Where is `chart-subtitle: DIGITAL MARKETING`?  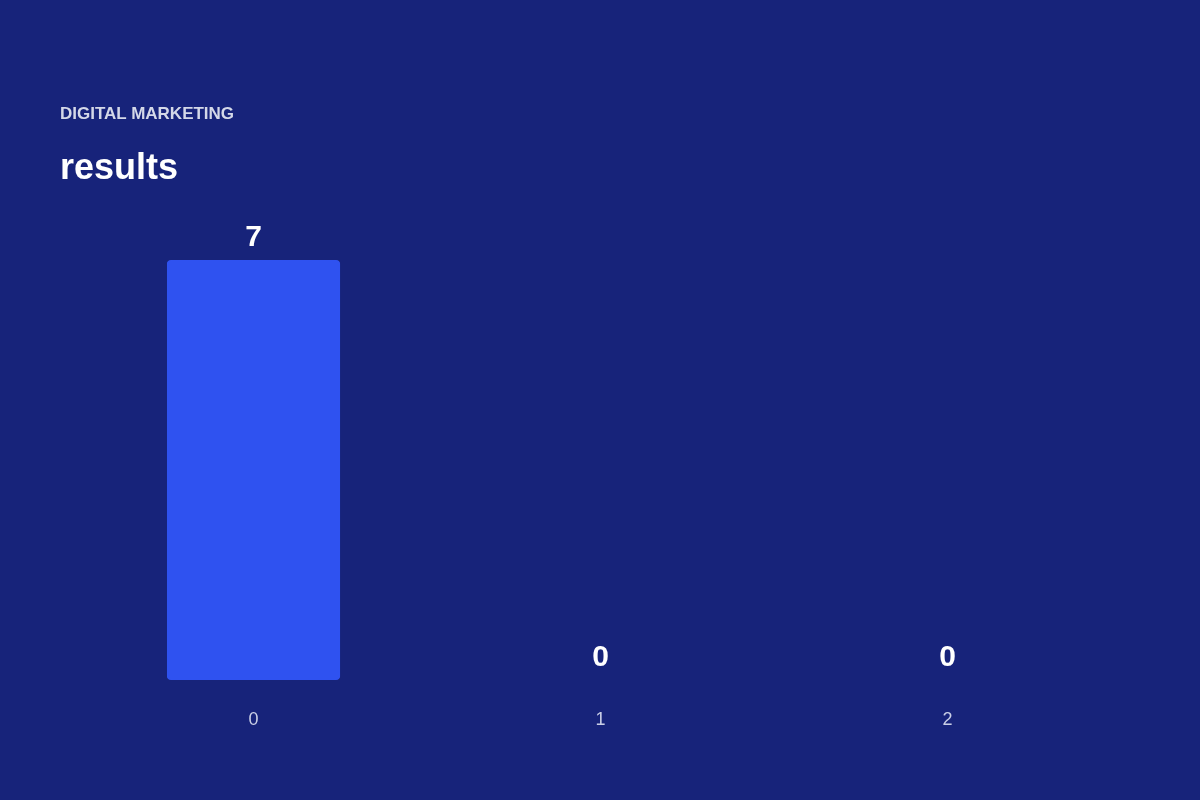
chart-subtitle: DIGITAL MARKETING is located at coordinates (147, 113).